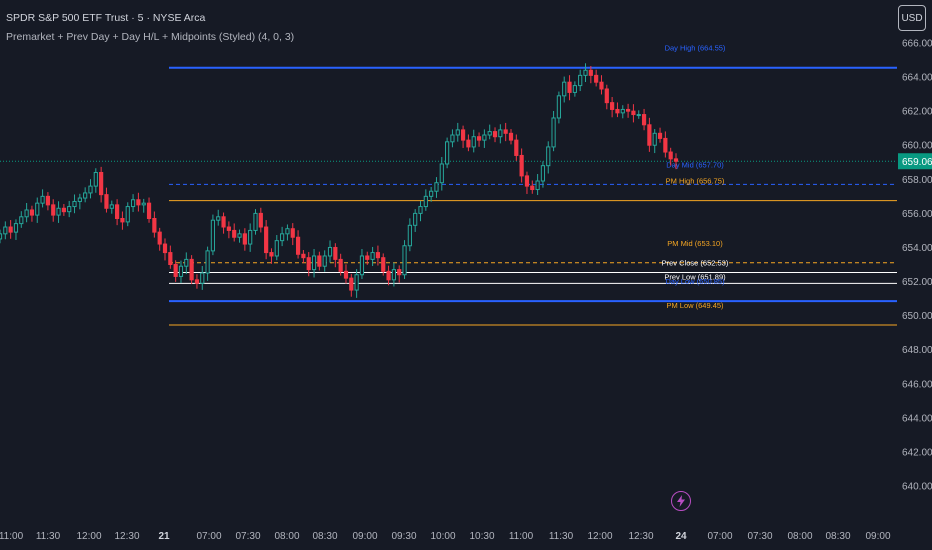 The height and width of the screenshot is (550, 932). Describe the element at coordinates (917, 282) in the screenshot. I see `price-tick-label: 652.00` at that location.